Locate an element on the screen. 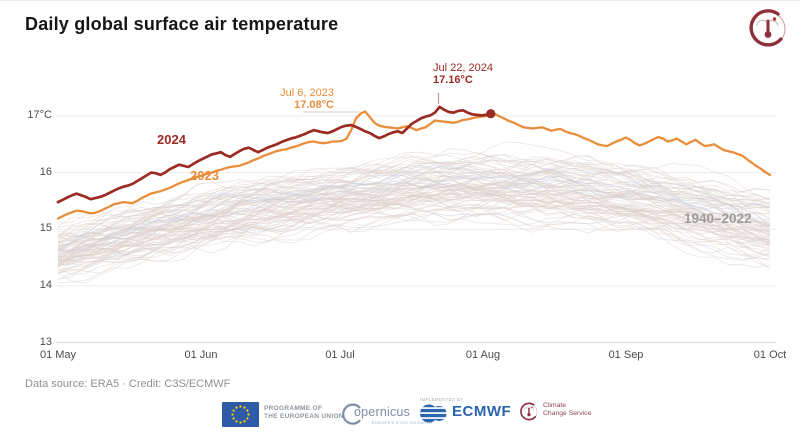 The height and width of the screenshot is (442, 800). series-label-2024: 2024 is located at coordinates (171, 139).